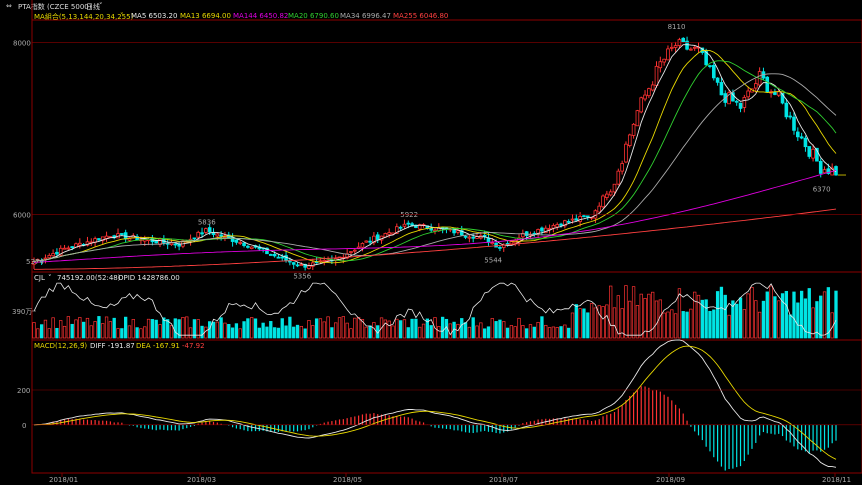 The height and width of the screenshot is (485, 862). I want to click on price-annotation: 5544, so click(493, 260).